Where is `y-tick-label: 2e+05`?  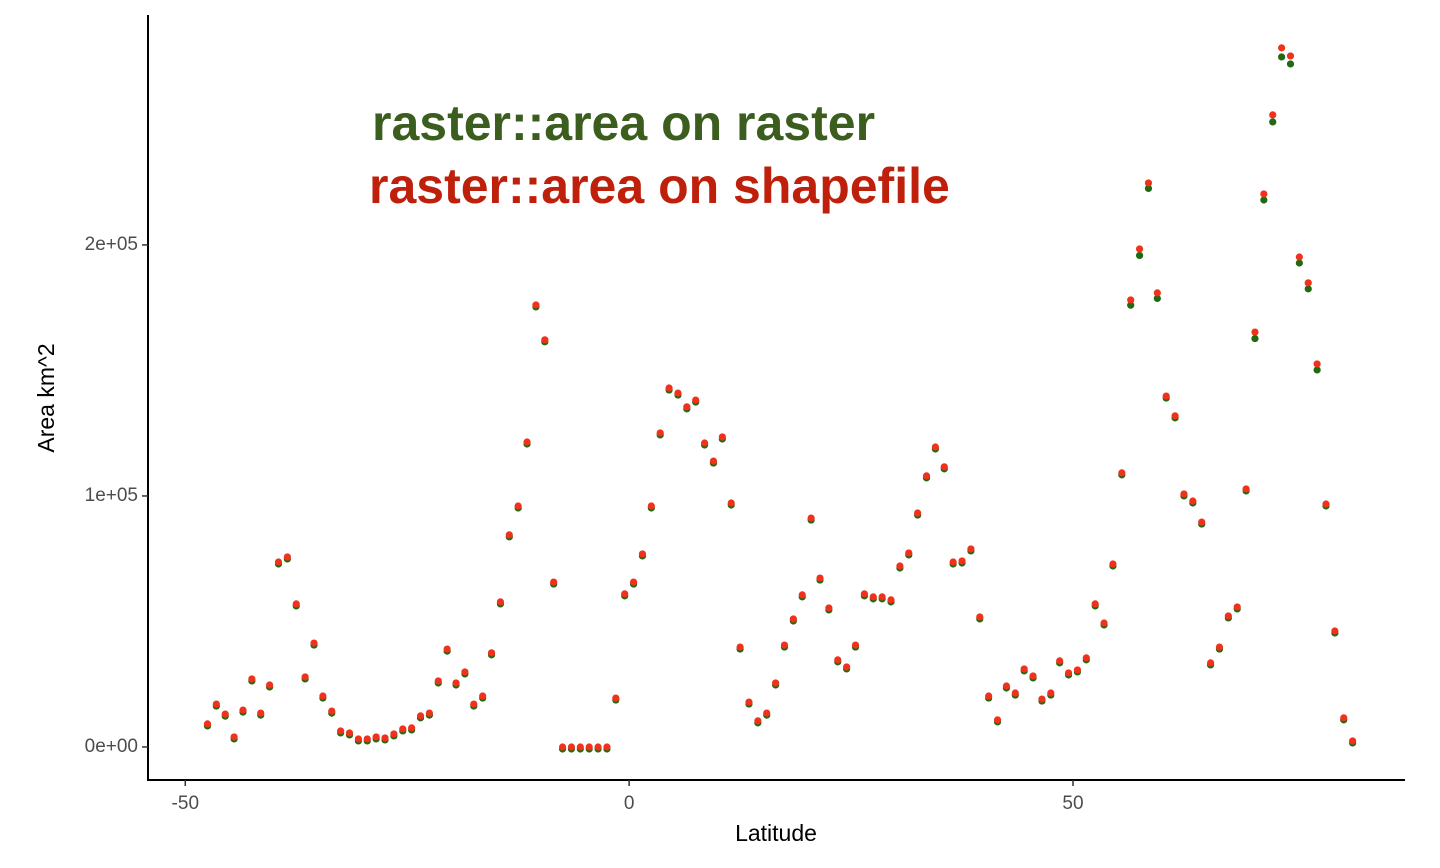 y-tick-label: 2e+05 is located at coordinates (111, 244).